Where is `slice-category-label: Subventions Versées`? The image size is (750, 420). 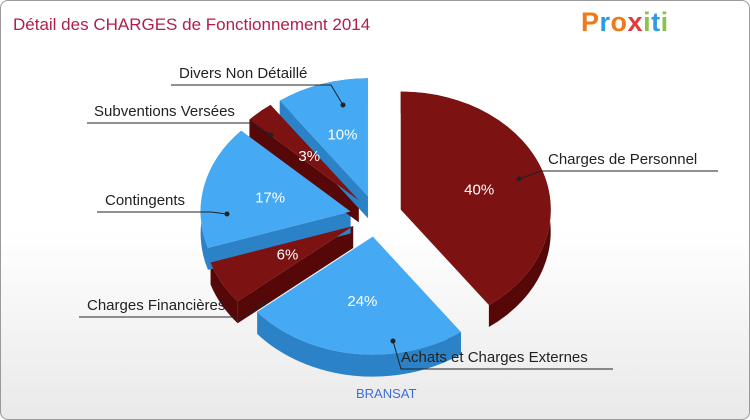
slice-category-label: Subventions Versées is located at coordinates (164, 111).